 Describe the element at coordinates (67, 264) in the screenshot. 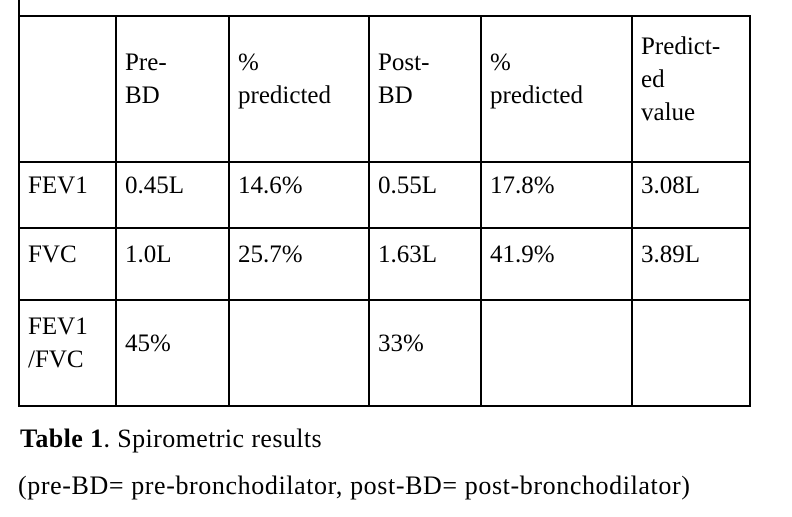

I see `row-label-fvc: FVC` at that location.